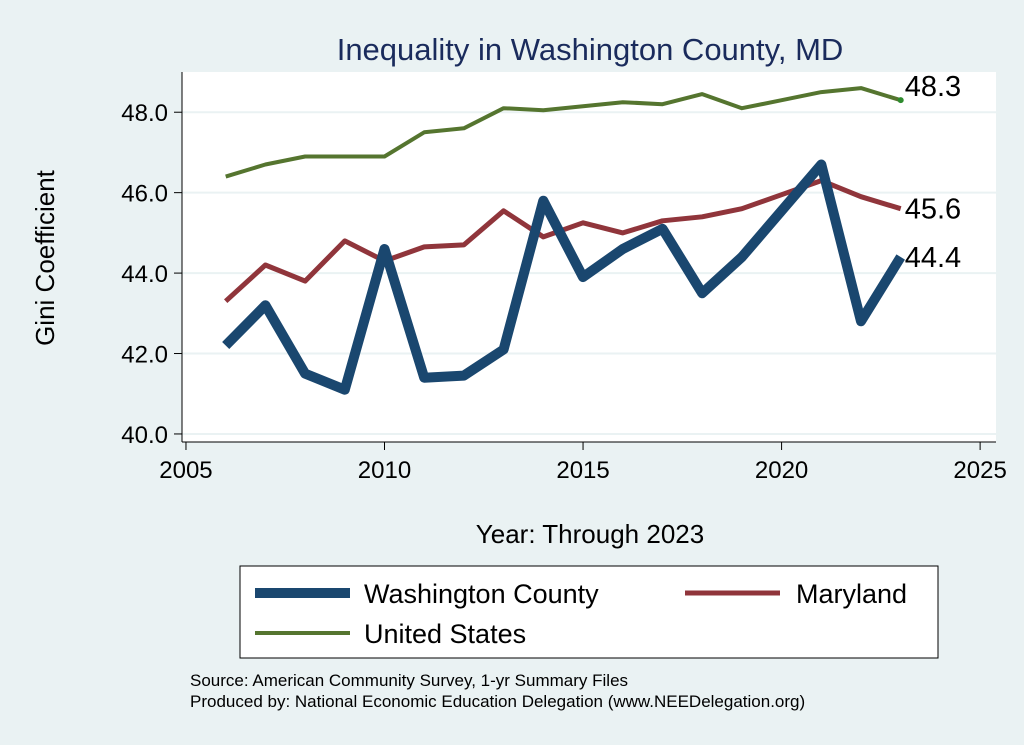 Image resolution: width=1024 pixels, height=745 pixels. I want to click on legend-label-washington-county: Washington County, so click(481, 594).